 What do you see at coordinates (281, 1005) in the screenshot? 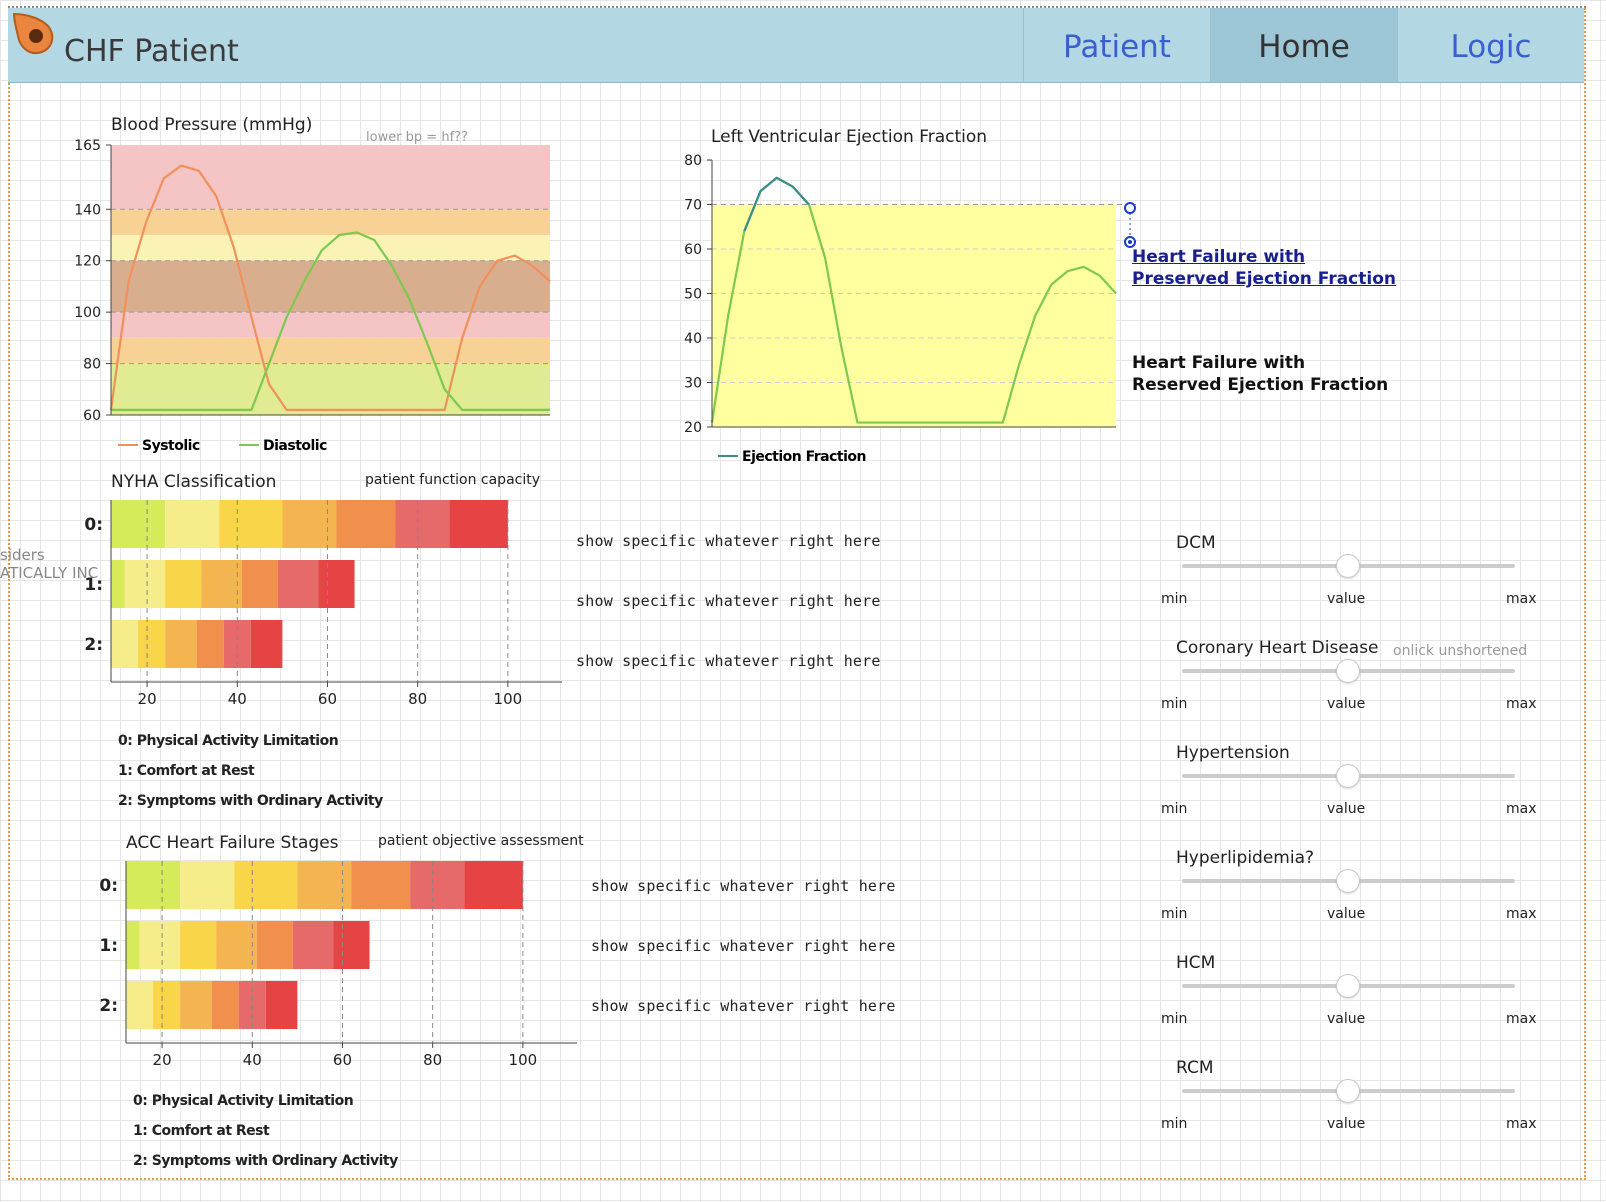
I see `acc-bar-row2-seg5` at bounding box center [281, 1005].